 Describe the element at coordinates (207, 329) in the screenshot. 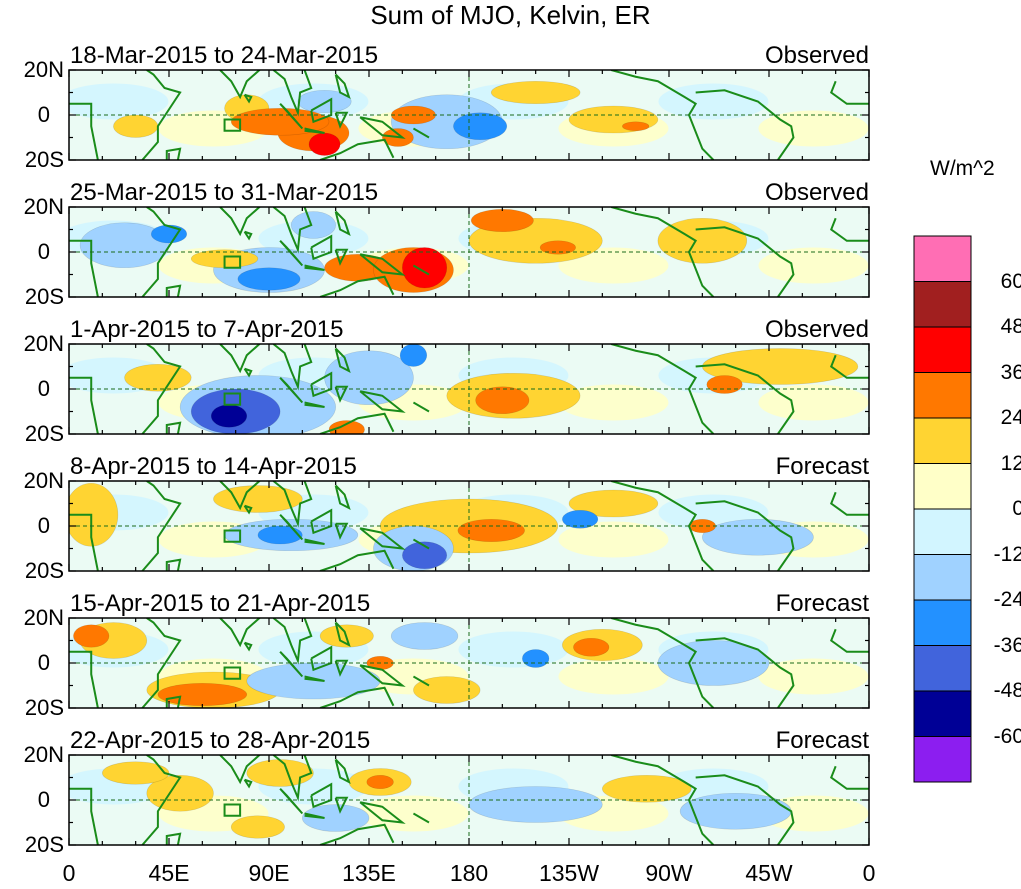

I see `panel-period: 1-Apr-2015 to 7-Apr-2015` at that location.